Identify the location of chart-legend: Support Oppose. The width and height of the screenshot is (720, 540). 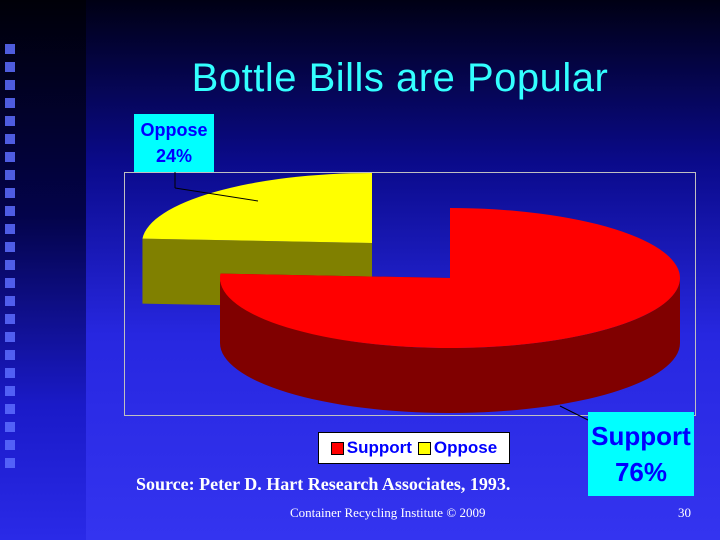
(414, 448).